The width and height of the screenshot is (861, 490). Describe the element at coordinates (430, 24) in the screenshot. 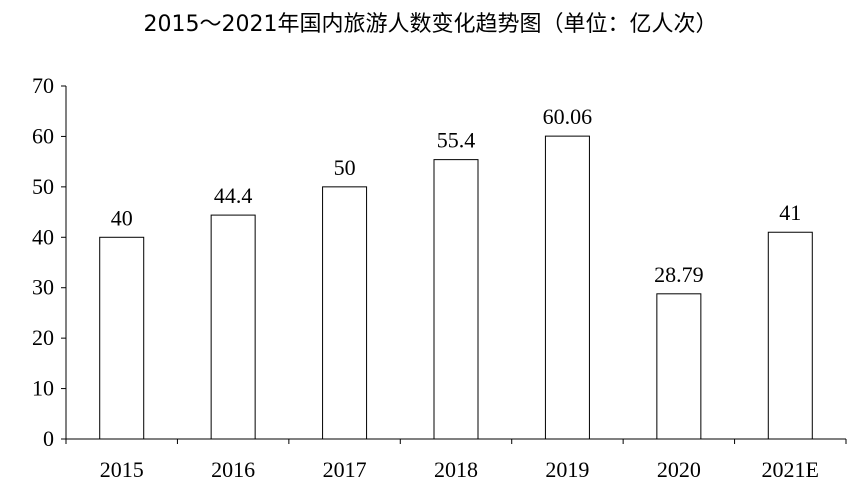

I see `chart-title: 2015～2021年国内旅游人数变化趋势图（单位：亿人次）` at that location.